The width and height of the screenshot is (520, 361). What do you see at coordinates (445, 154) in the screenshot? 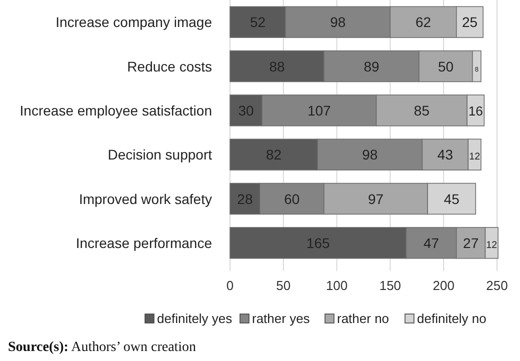
I see `data-label: 43` at bounding box center [445, 154].